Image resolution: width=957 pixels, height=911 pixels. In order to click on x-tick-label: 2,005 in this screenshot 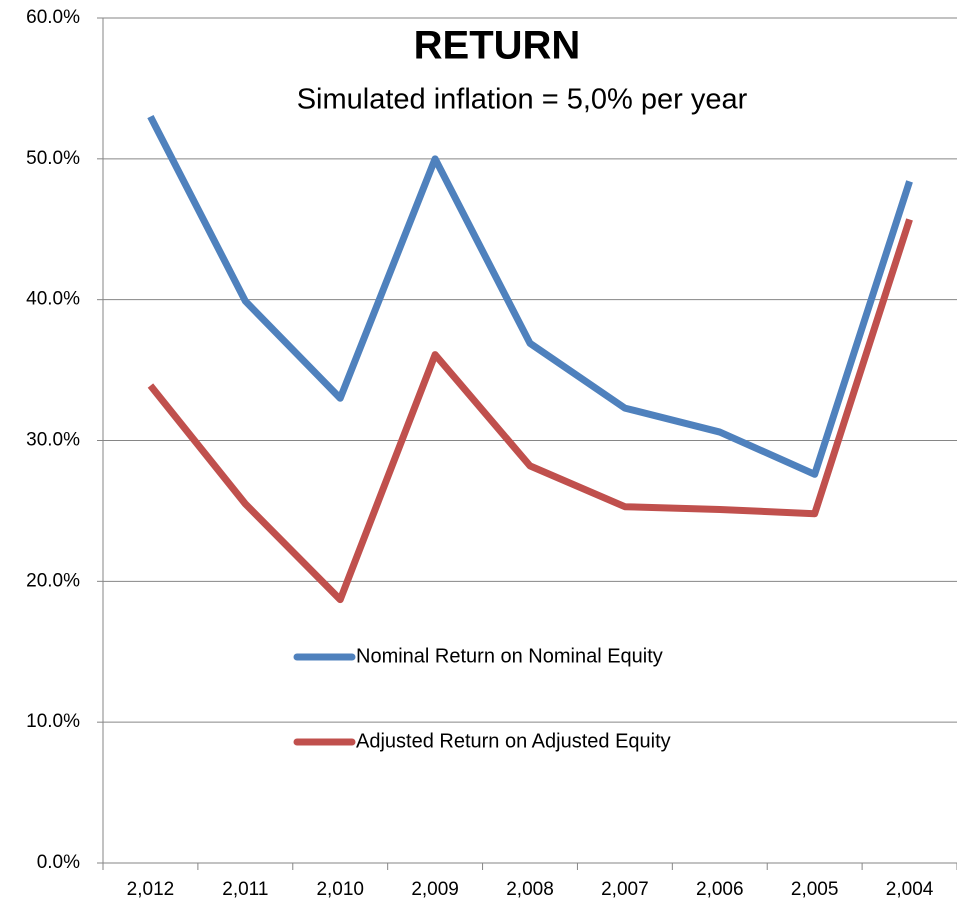, I will do `click(815, 889)`.